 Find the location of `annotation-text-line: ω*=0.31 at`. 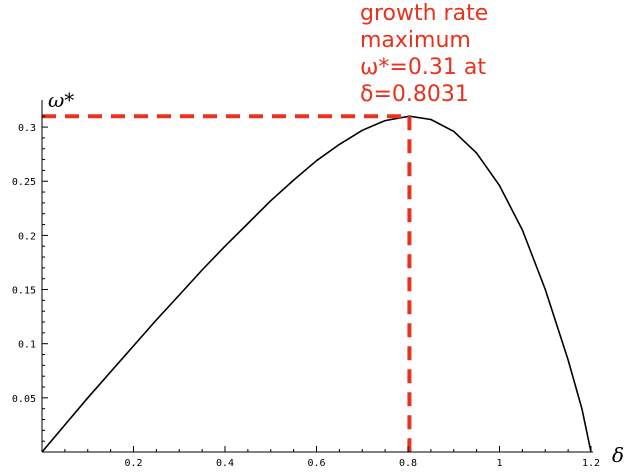

annotation-text-line: ω*=0.31 at is located at coordinates (423, 67).